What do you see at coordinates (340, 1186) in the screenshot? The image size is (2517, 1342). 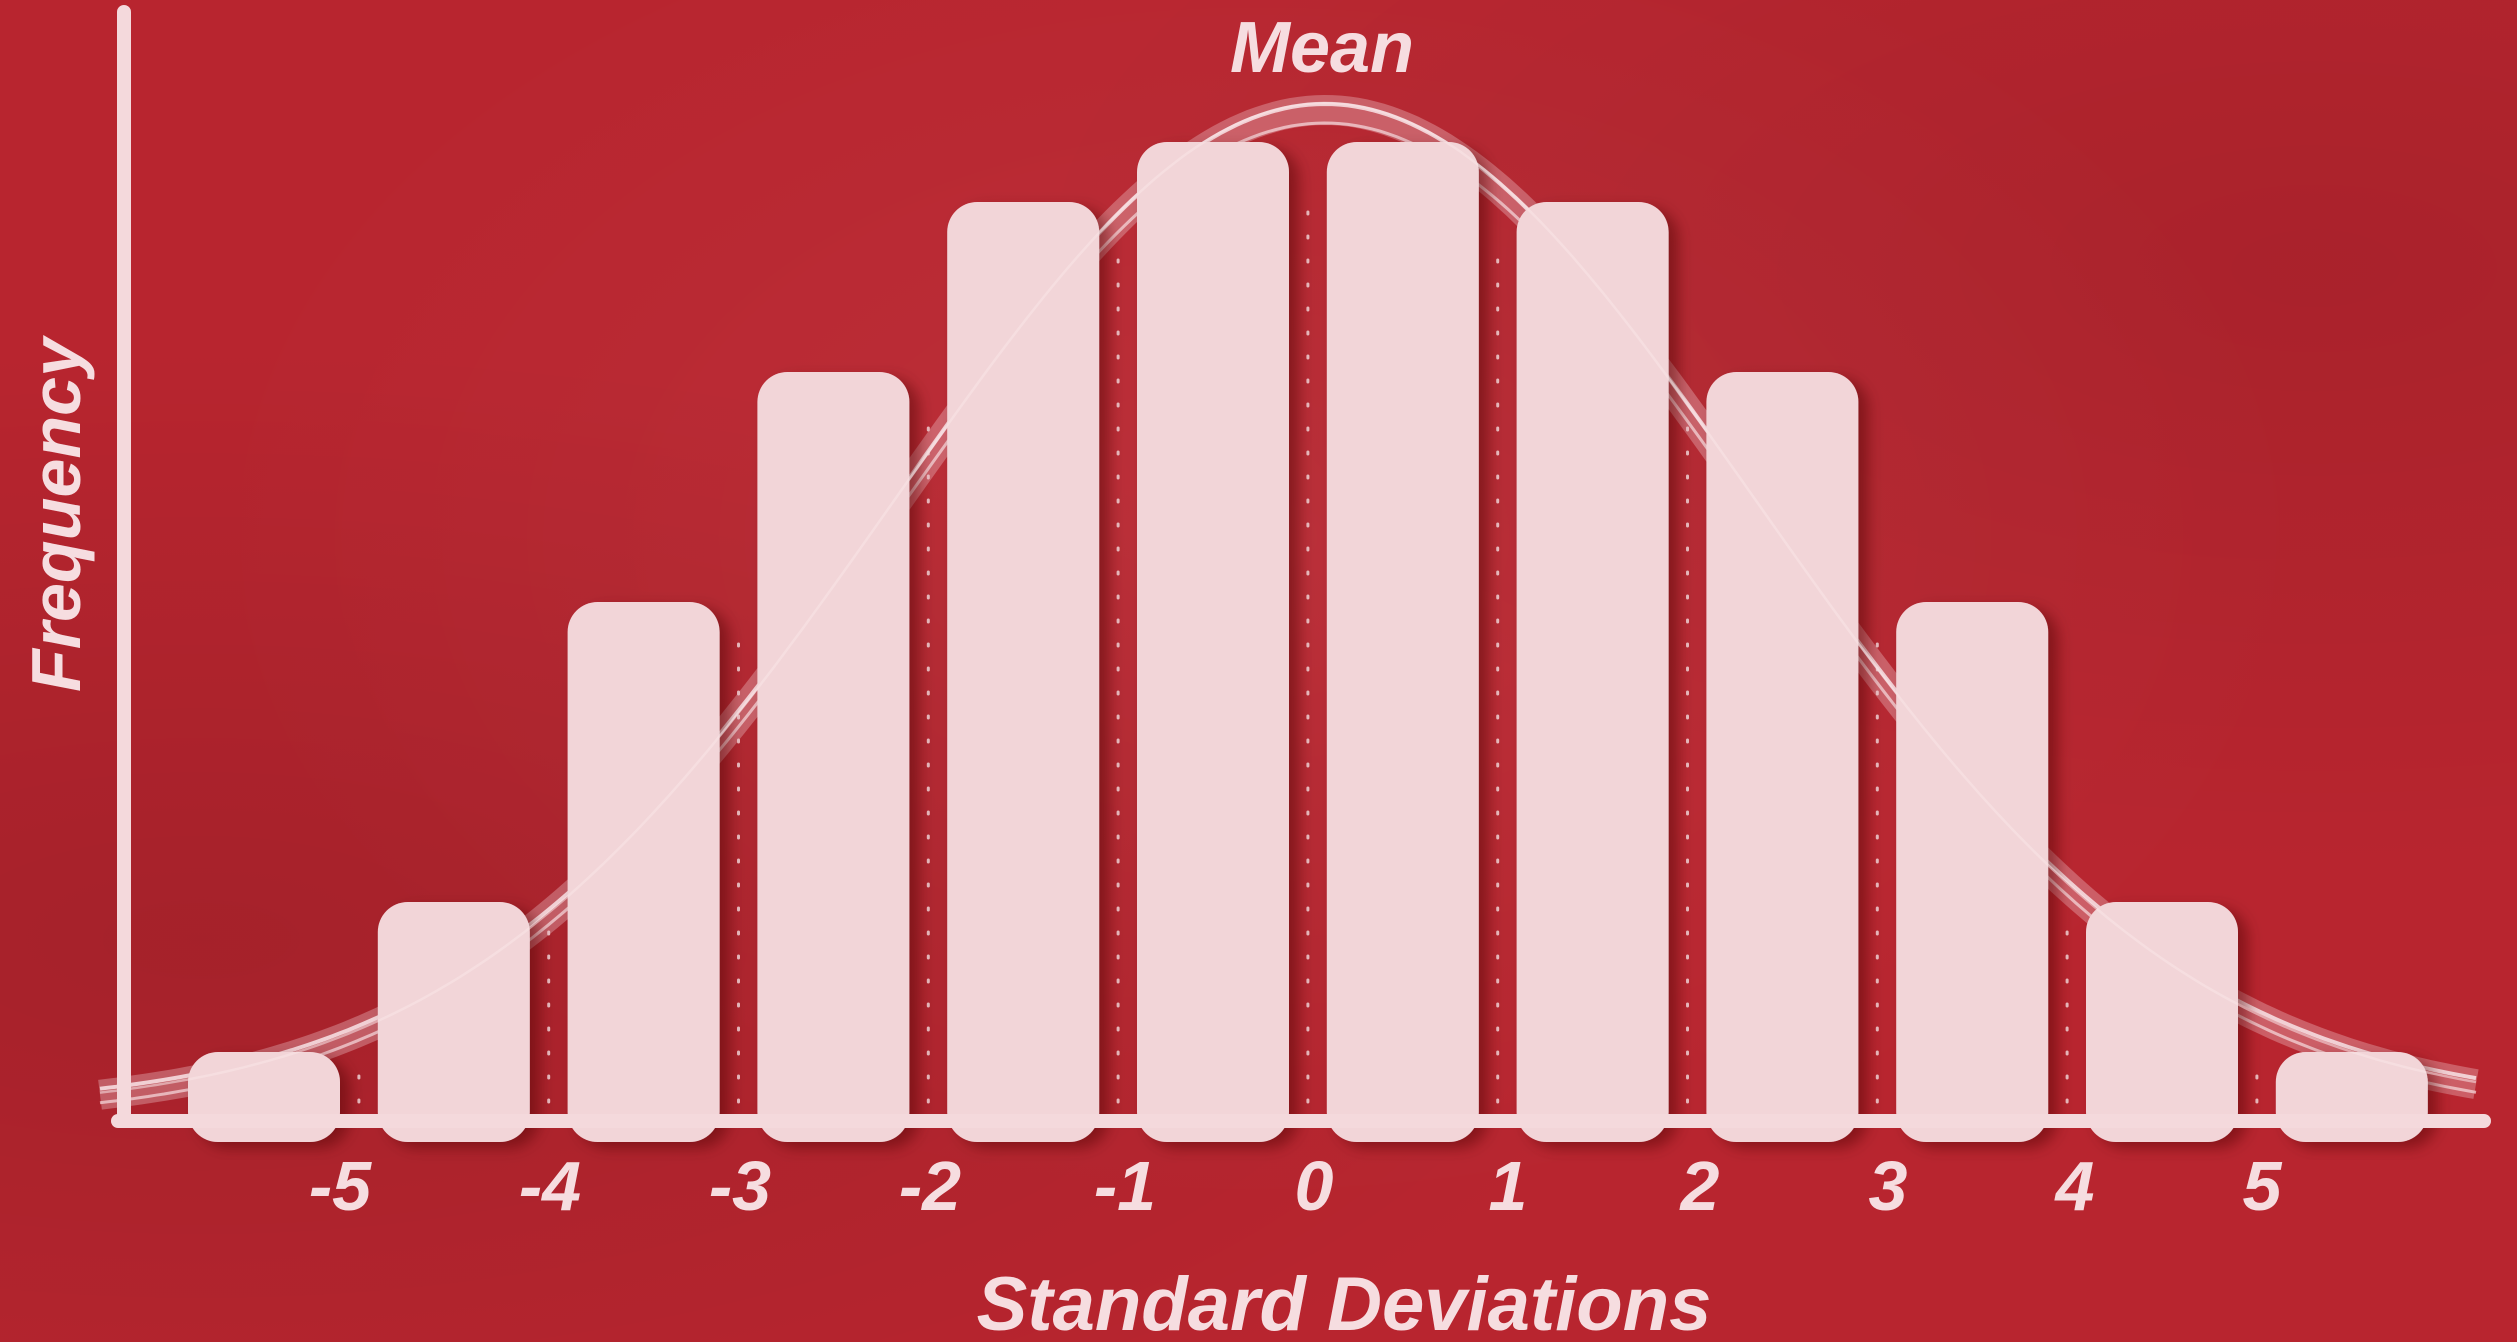 I see `x-tick-label: -5` at bounding box center [340, 1186].